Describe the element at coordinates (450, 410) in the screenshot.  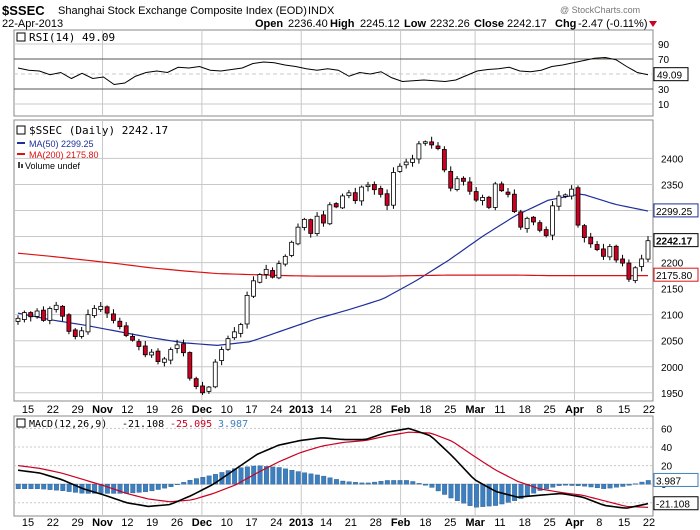
I see `price-x-label-17: 25` at that location.